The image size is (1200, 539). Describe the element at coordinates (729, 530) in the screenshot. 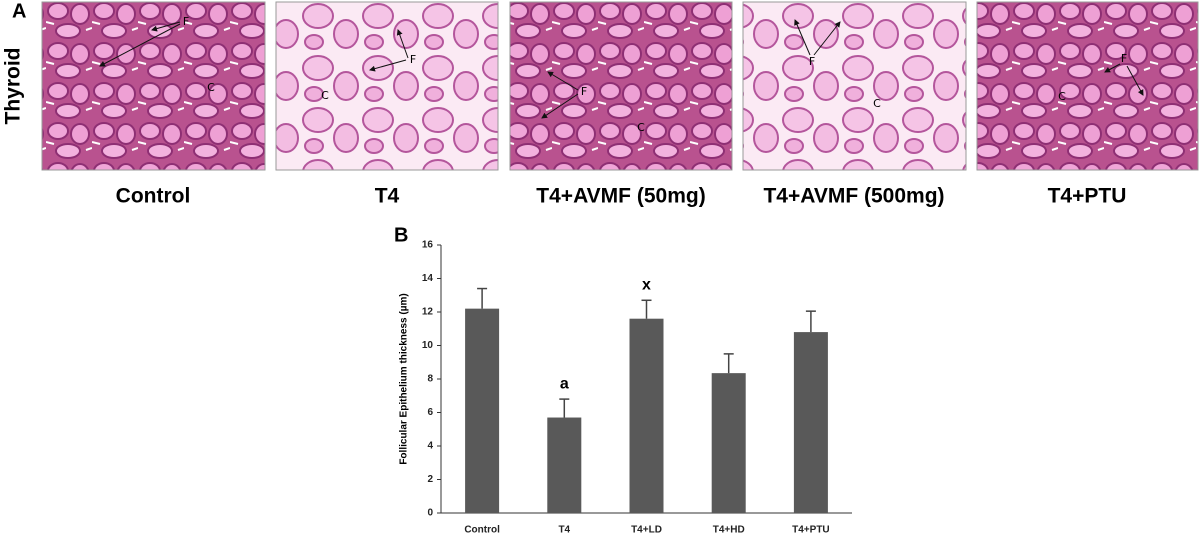

I see `x-tick-label: T4+HD` at that location.